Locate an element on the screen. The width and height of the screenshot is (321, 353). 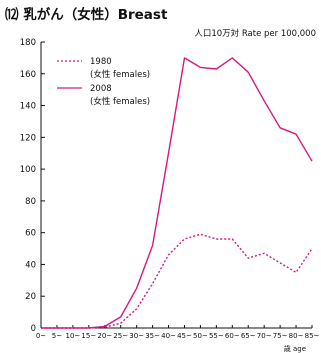
x-tick-label: 80~ is located at coordinates (296, 336).